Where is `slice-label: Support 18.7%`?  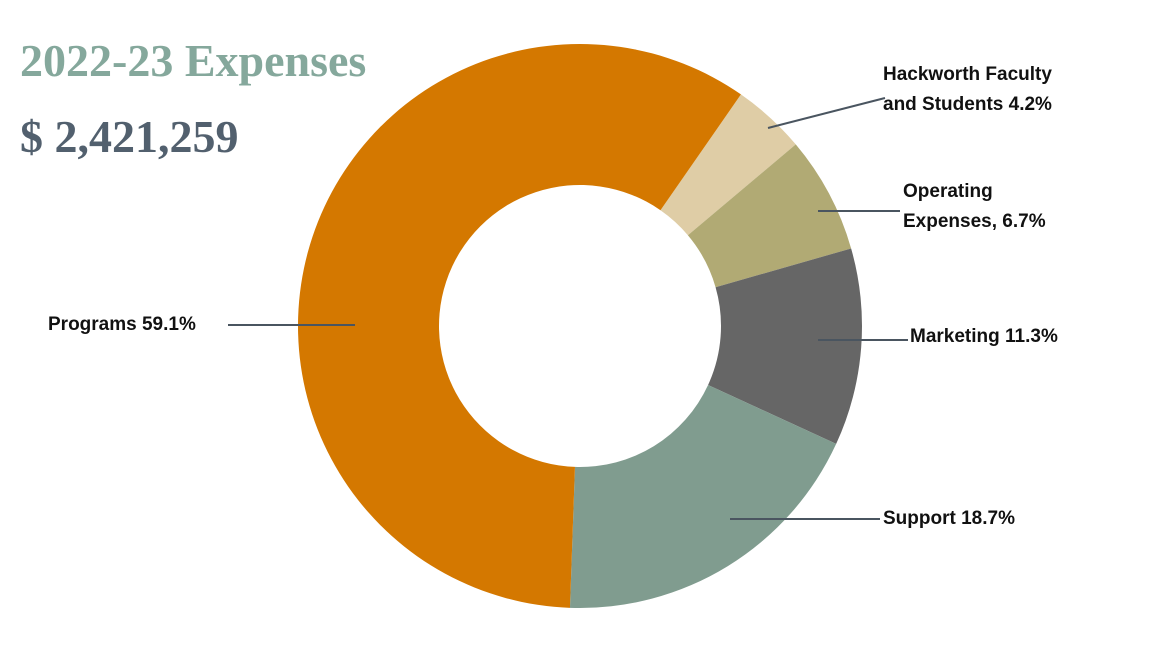
slice-label: Support 18.7% is located at coordinates (1008, 519).